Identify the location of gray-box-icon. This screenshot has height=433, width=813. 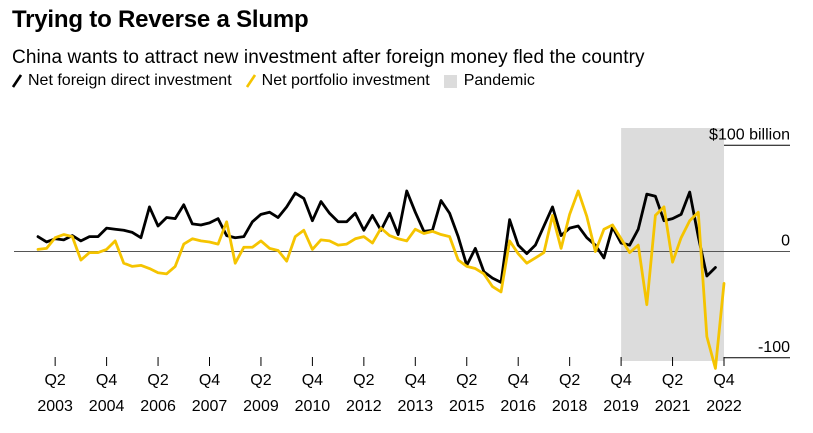
(450, 81).